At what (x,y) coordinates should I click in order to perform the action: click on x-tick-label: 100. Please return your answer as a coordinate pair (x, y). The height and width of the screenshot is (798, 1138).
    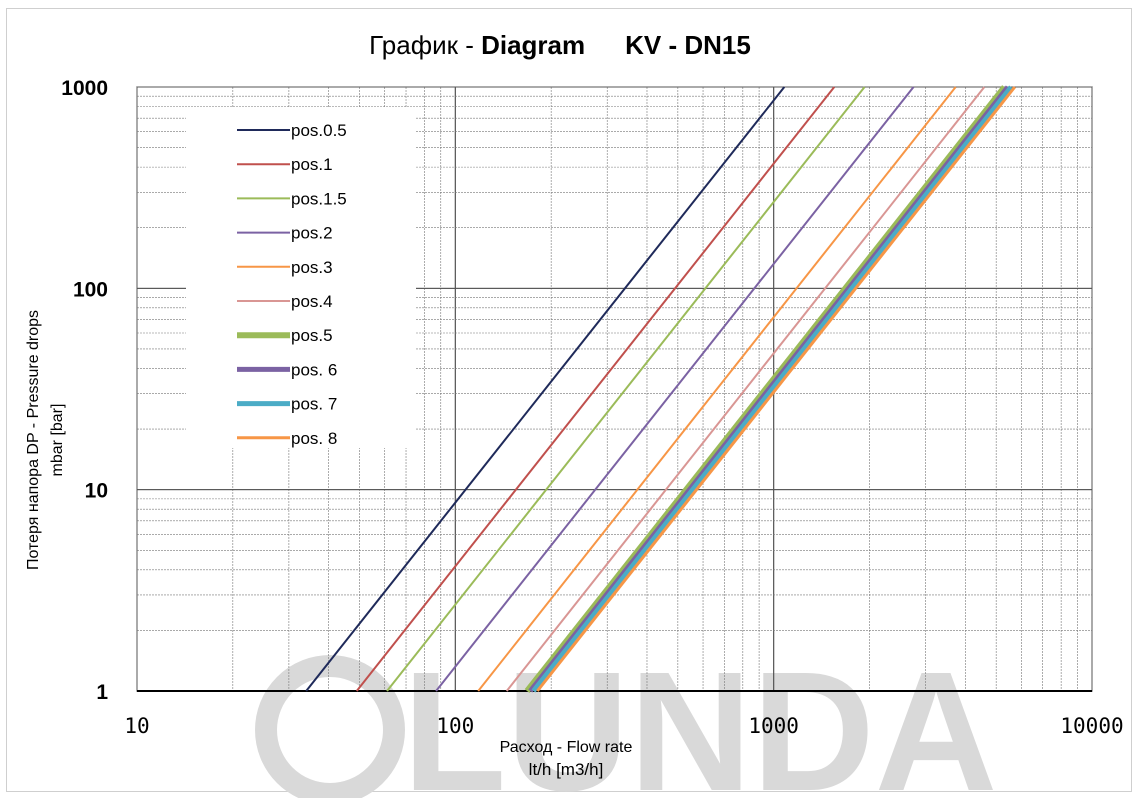
    Looking at the image, I should click on (455, 726).